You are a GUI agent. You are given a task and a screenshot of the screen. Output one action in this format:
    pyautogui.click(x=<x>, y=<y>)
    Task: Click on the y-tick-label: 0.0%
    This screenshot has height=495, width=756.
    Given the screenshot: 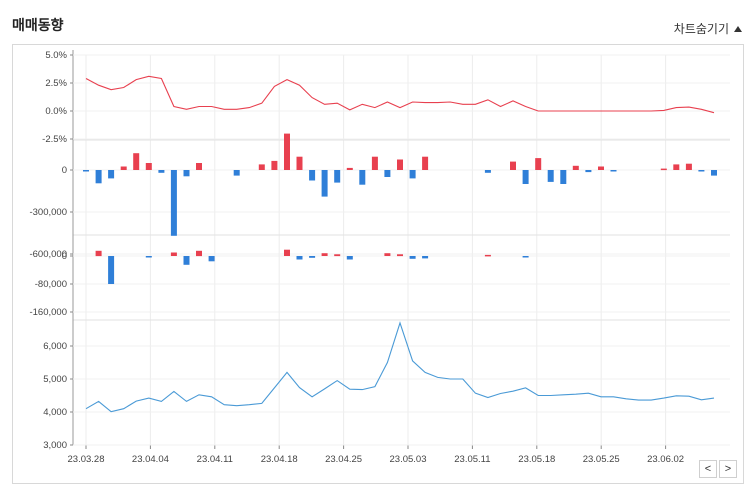 What is the action you would take?
    pyautogui.click(x=56, y=111)
    